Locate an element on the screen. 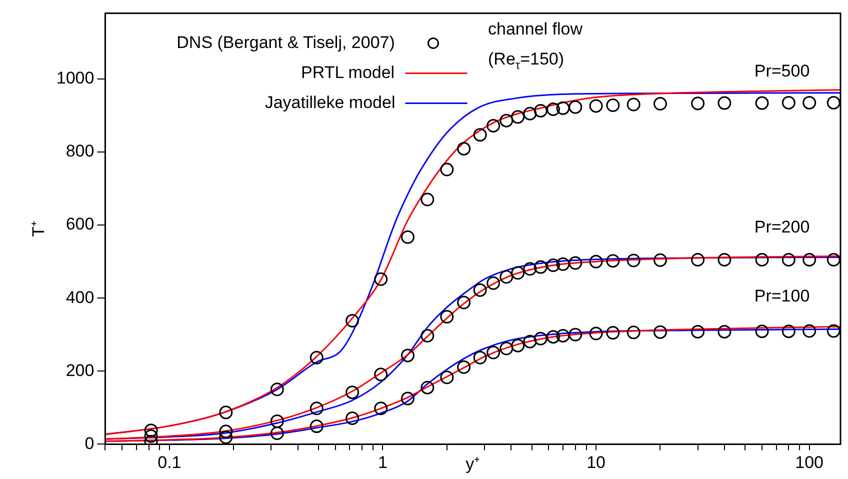 The width and height of the screenshot is (848, 479). y-tick-label: 200 is located at coordinates (80, 370).